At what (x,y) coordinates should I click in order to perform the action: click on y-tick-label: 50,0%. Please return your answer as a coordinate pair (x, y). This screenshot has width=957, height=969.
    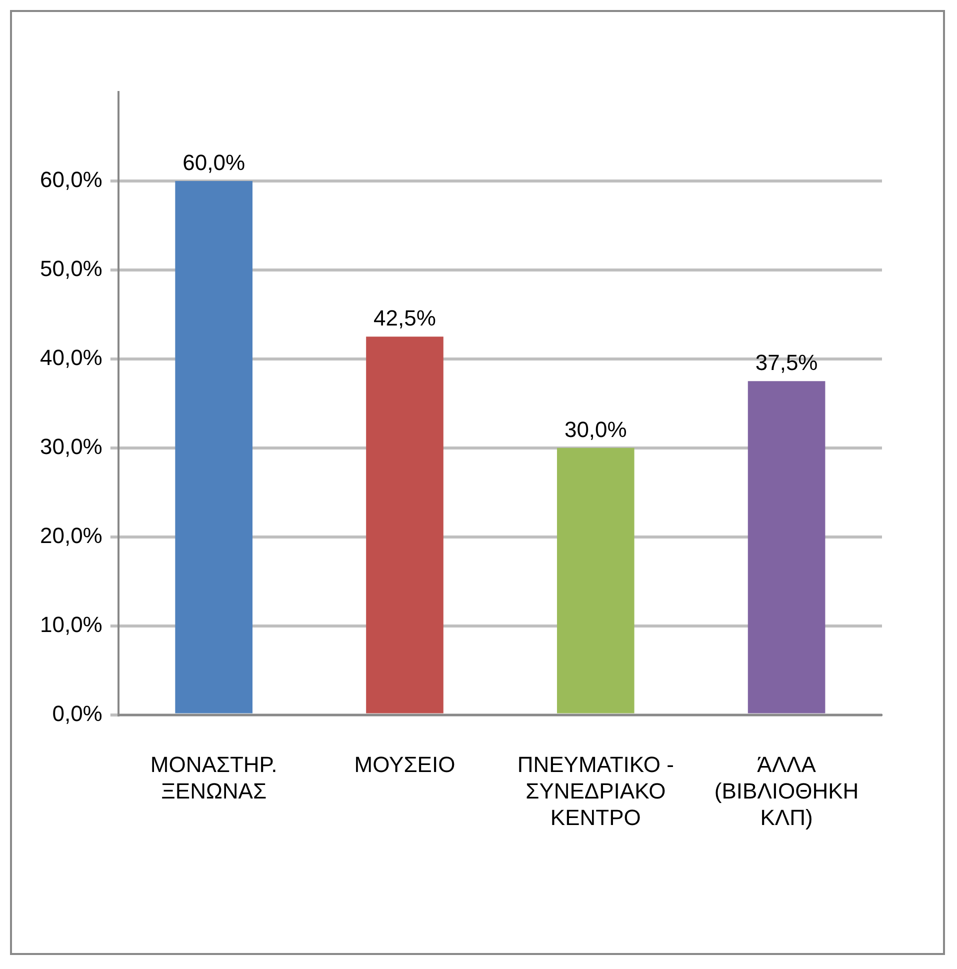
    Looking at the image, I should click on (71, 269).